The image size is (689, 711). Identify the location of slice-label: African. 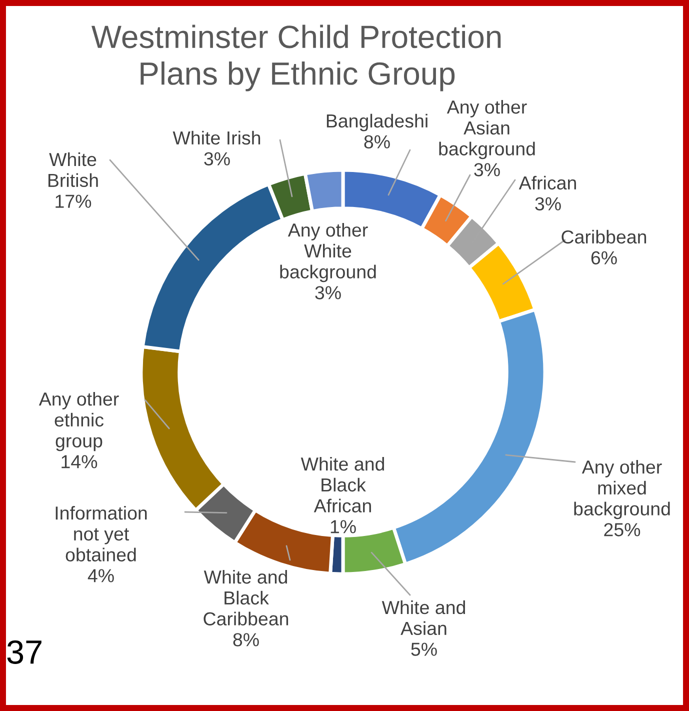
(547, 183).